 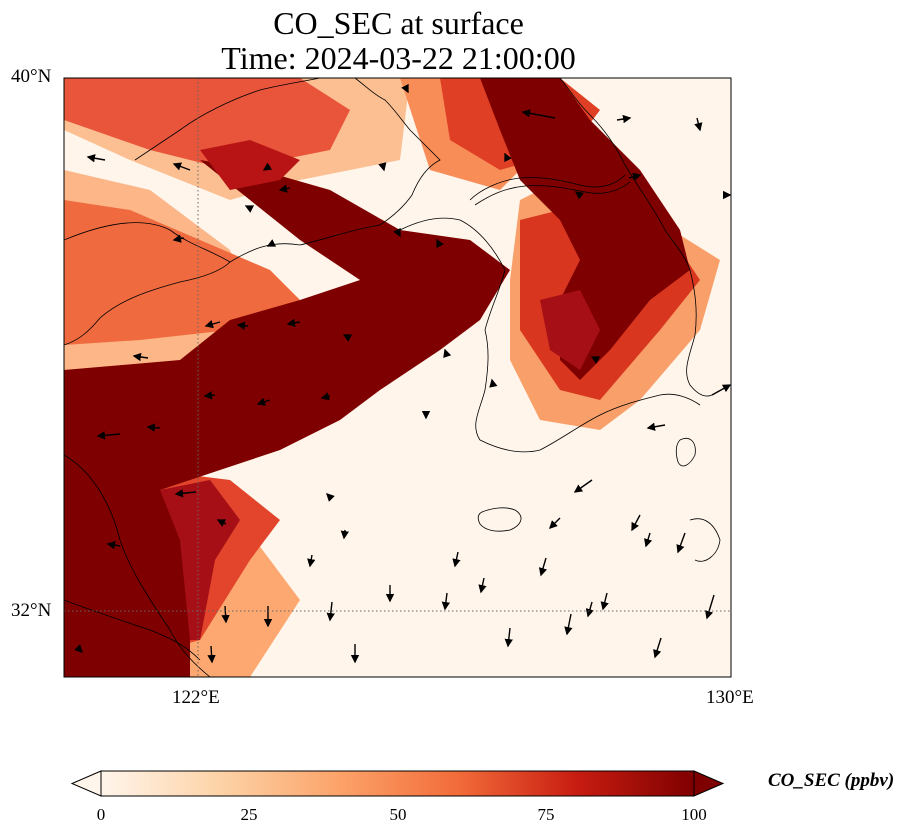 I want to click on colorbar-tick-0: 0, so click(x=101, y=814).